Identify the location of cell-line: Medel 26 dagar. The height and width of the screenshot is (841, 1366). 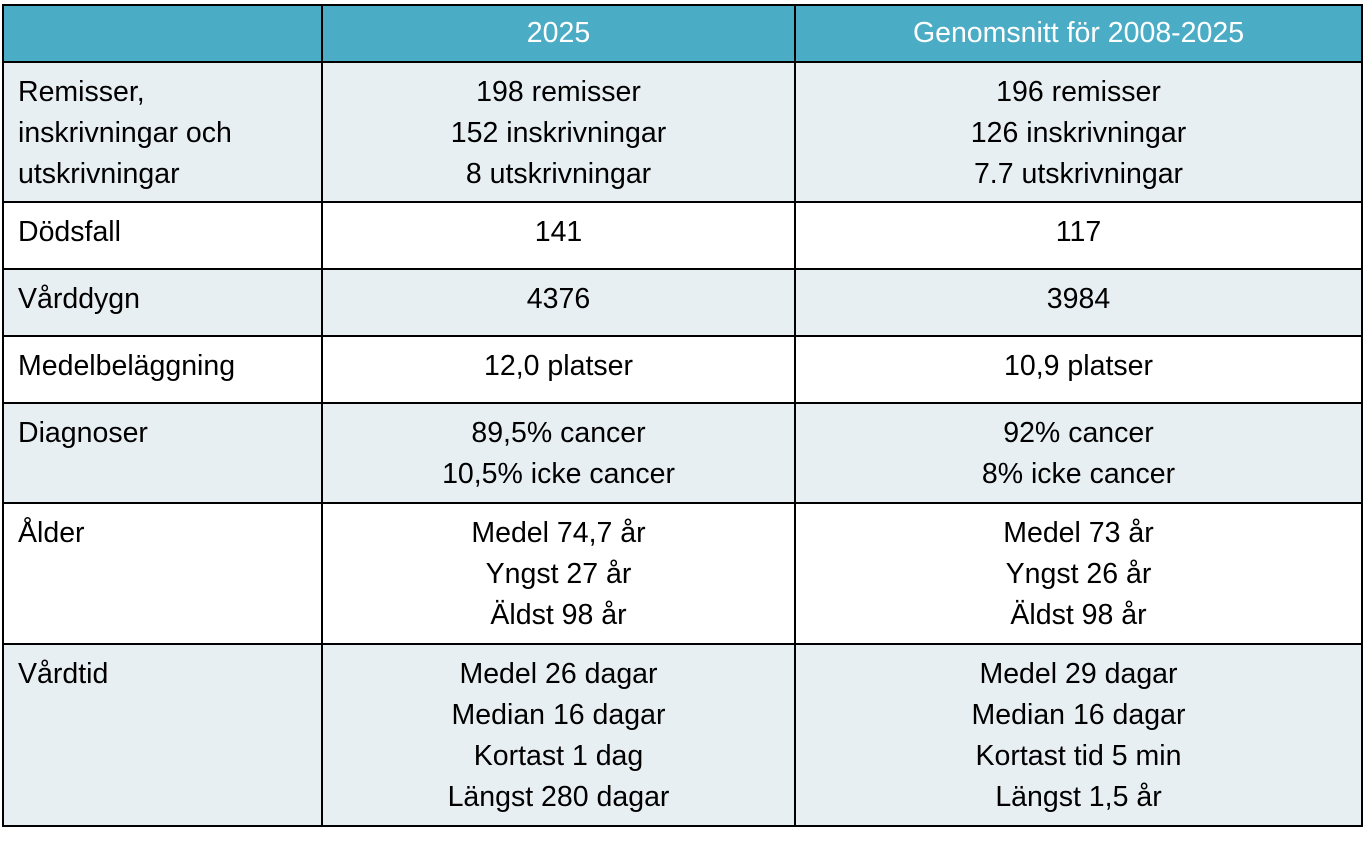
(558, 674).